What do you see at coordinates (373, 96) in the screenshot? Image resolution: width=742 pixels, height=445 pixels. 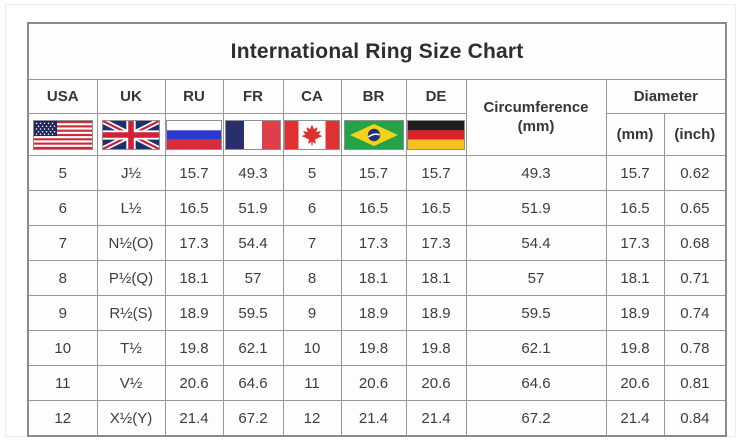 I see `column-header-br: BR` at bounding box center [373, 96].